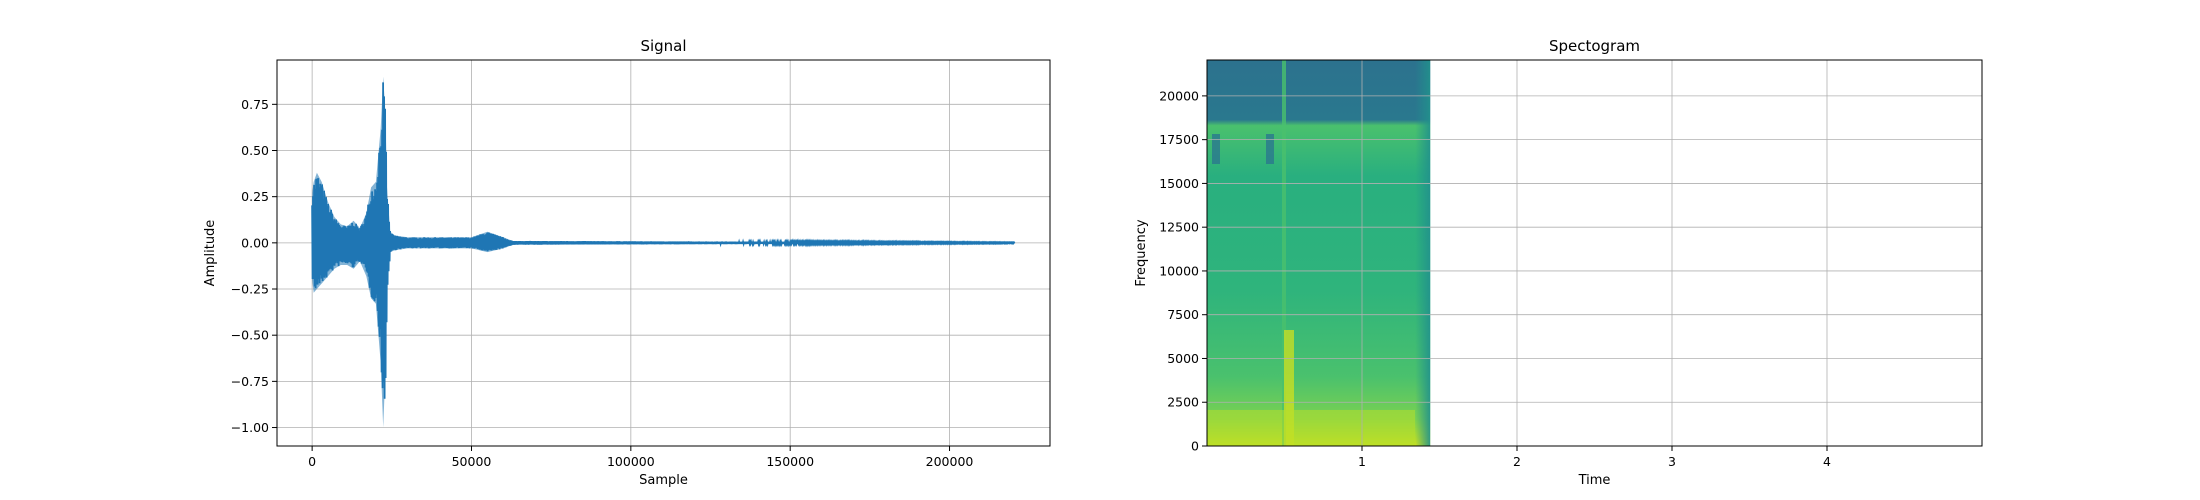  What do you see at coordinates (255, 104) in the screenshot?
I see `signal-ytick-label: 0.75` at bounding box center [255, 104].